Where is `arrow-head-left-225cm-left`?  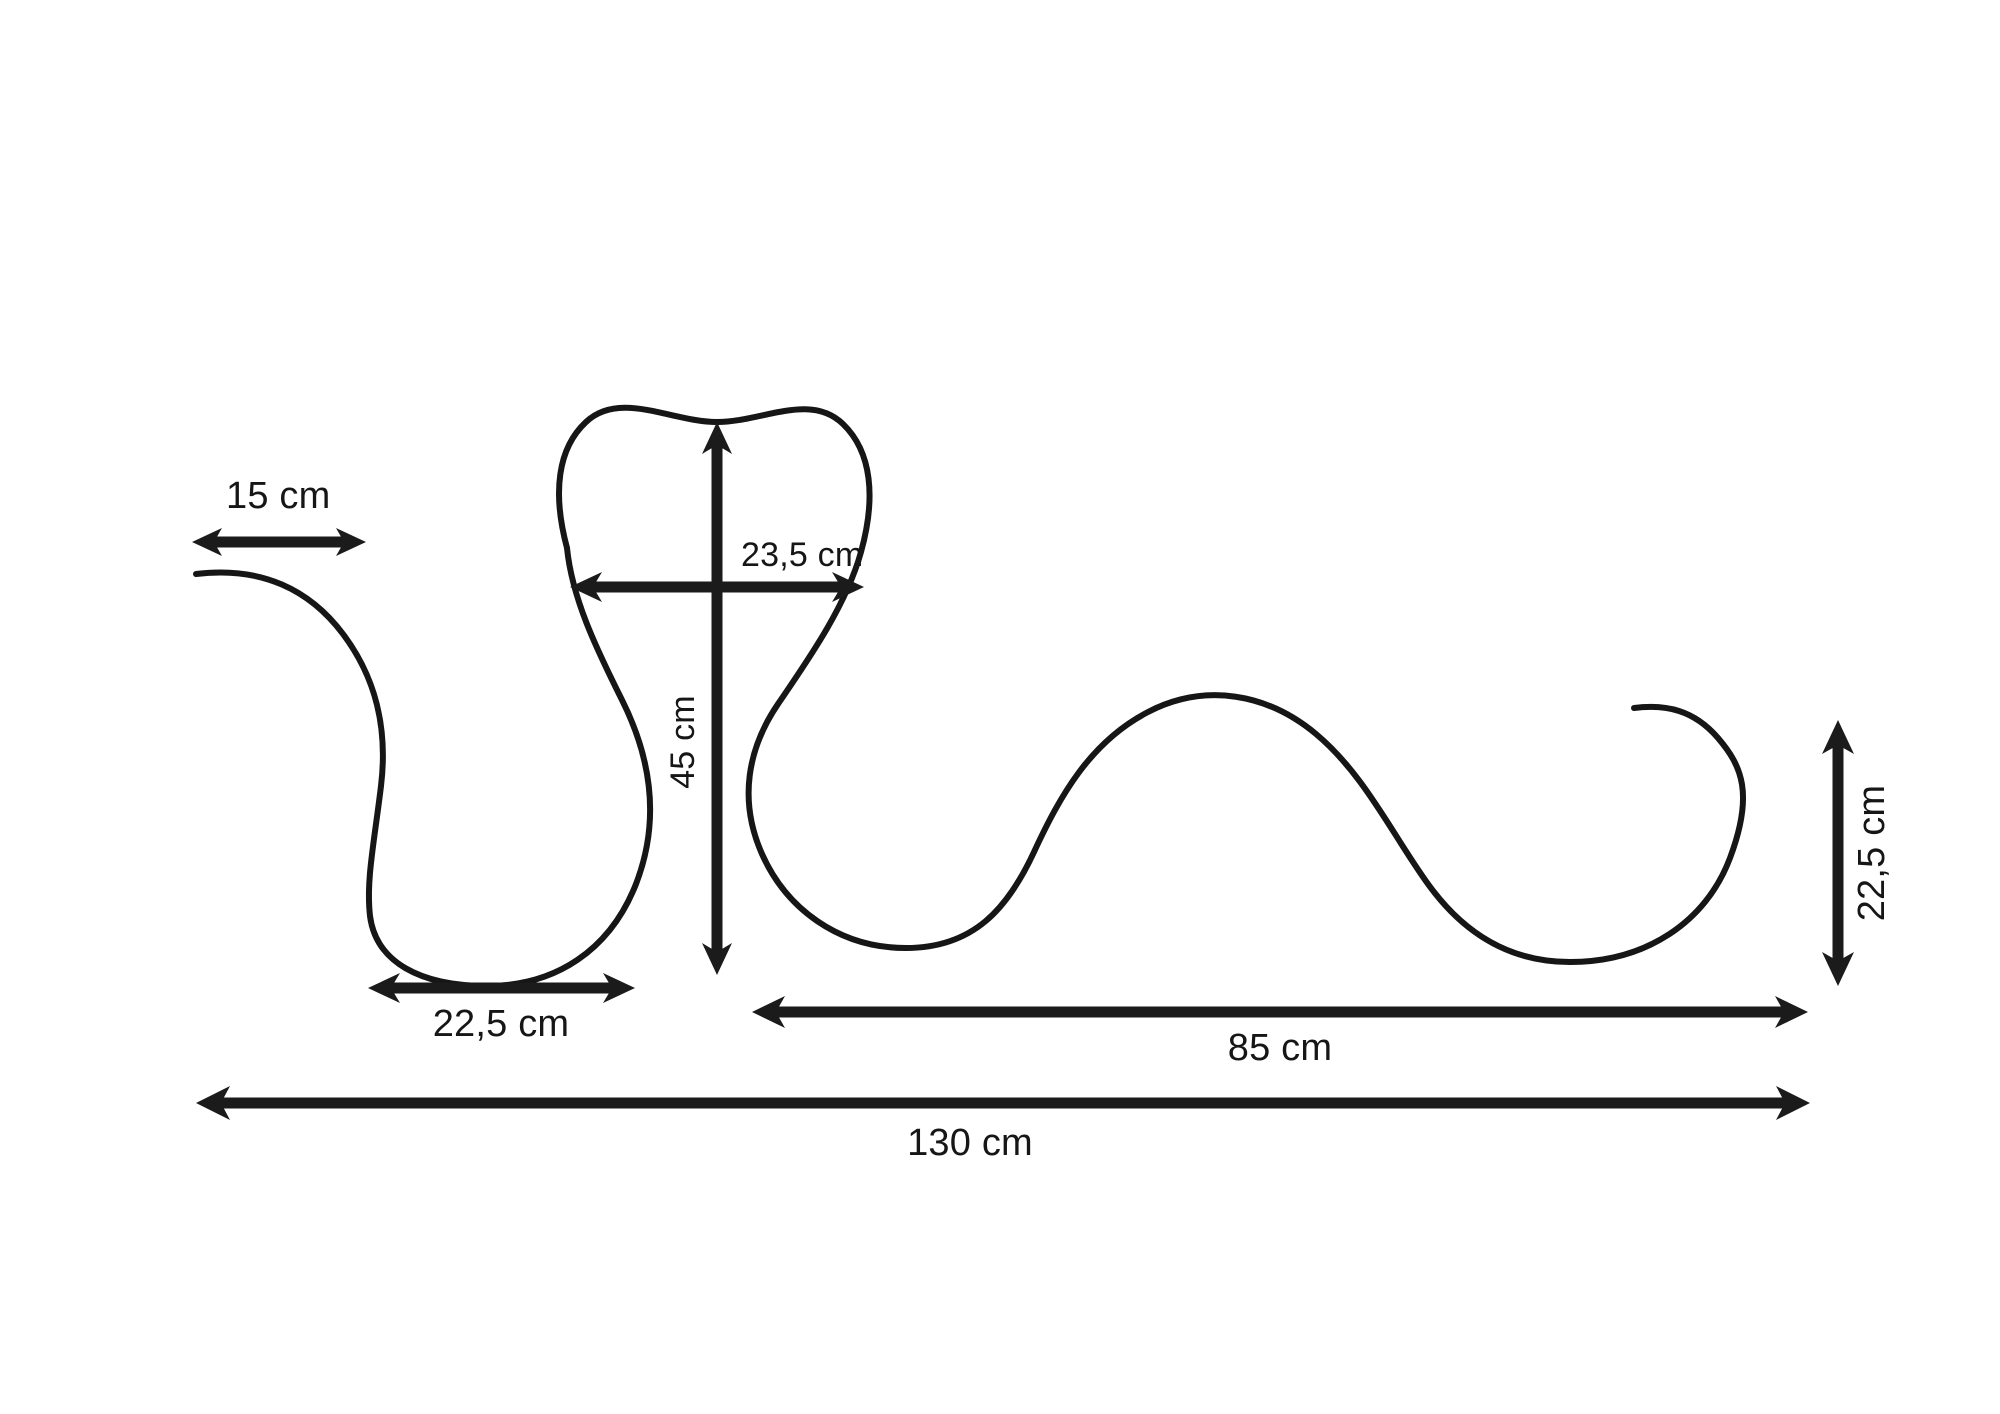 arrow-head-left-225cm-left is located at coordinates (384, 988).